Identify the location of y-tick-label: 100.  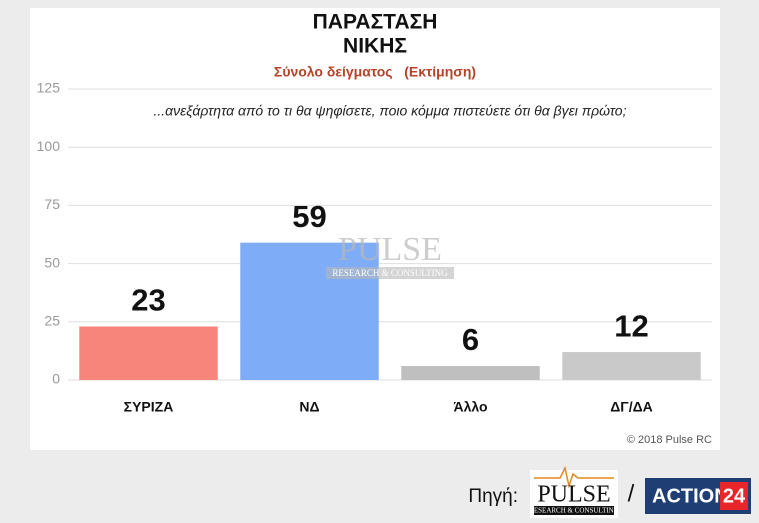
(49, 146).